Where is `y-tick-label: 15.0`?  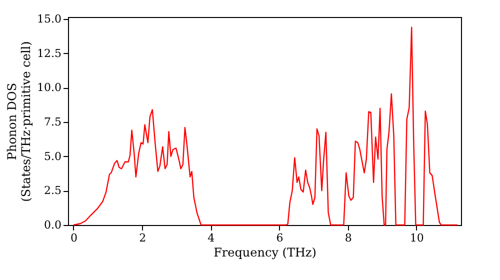
y-tick-label: 15.0 is located at coordinates (49, 19).